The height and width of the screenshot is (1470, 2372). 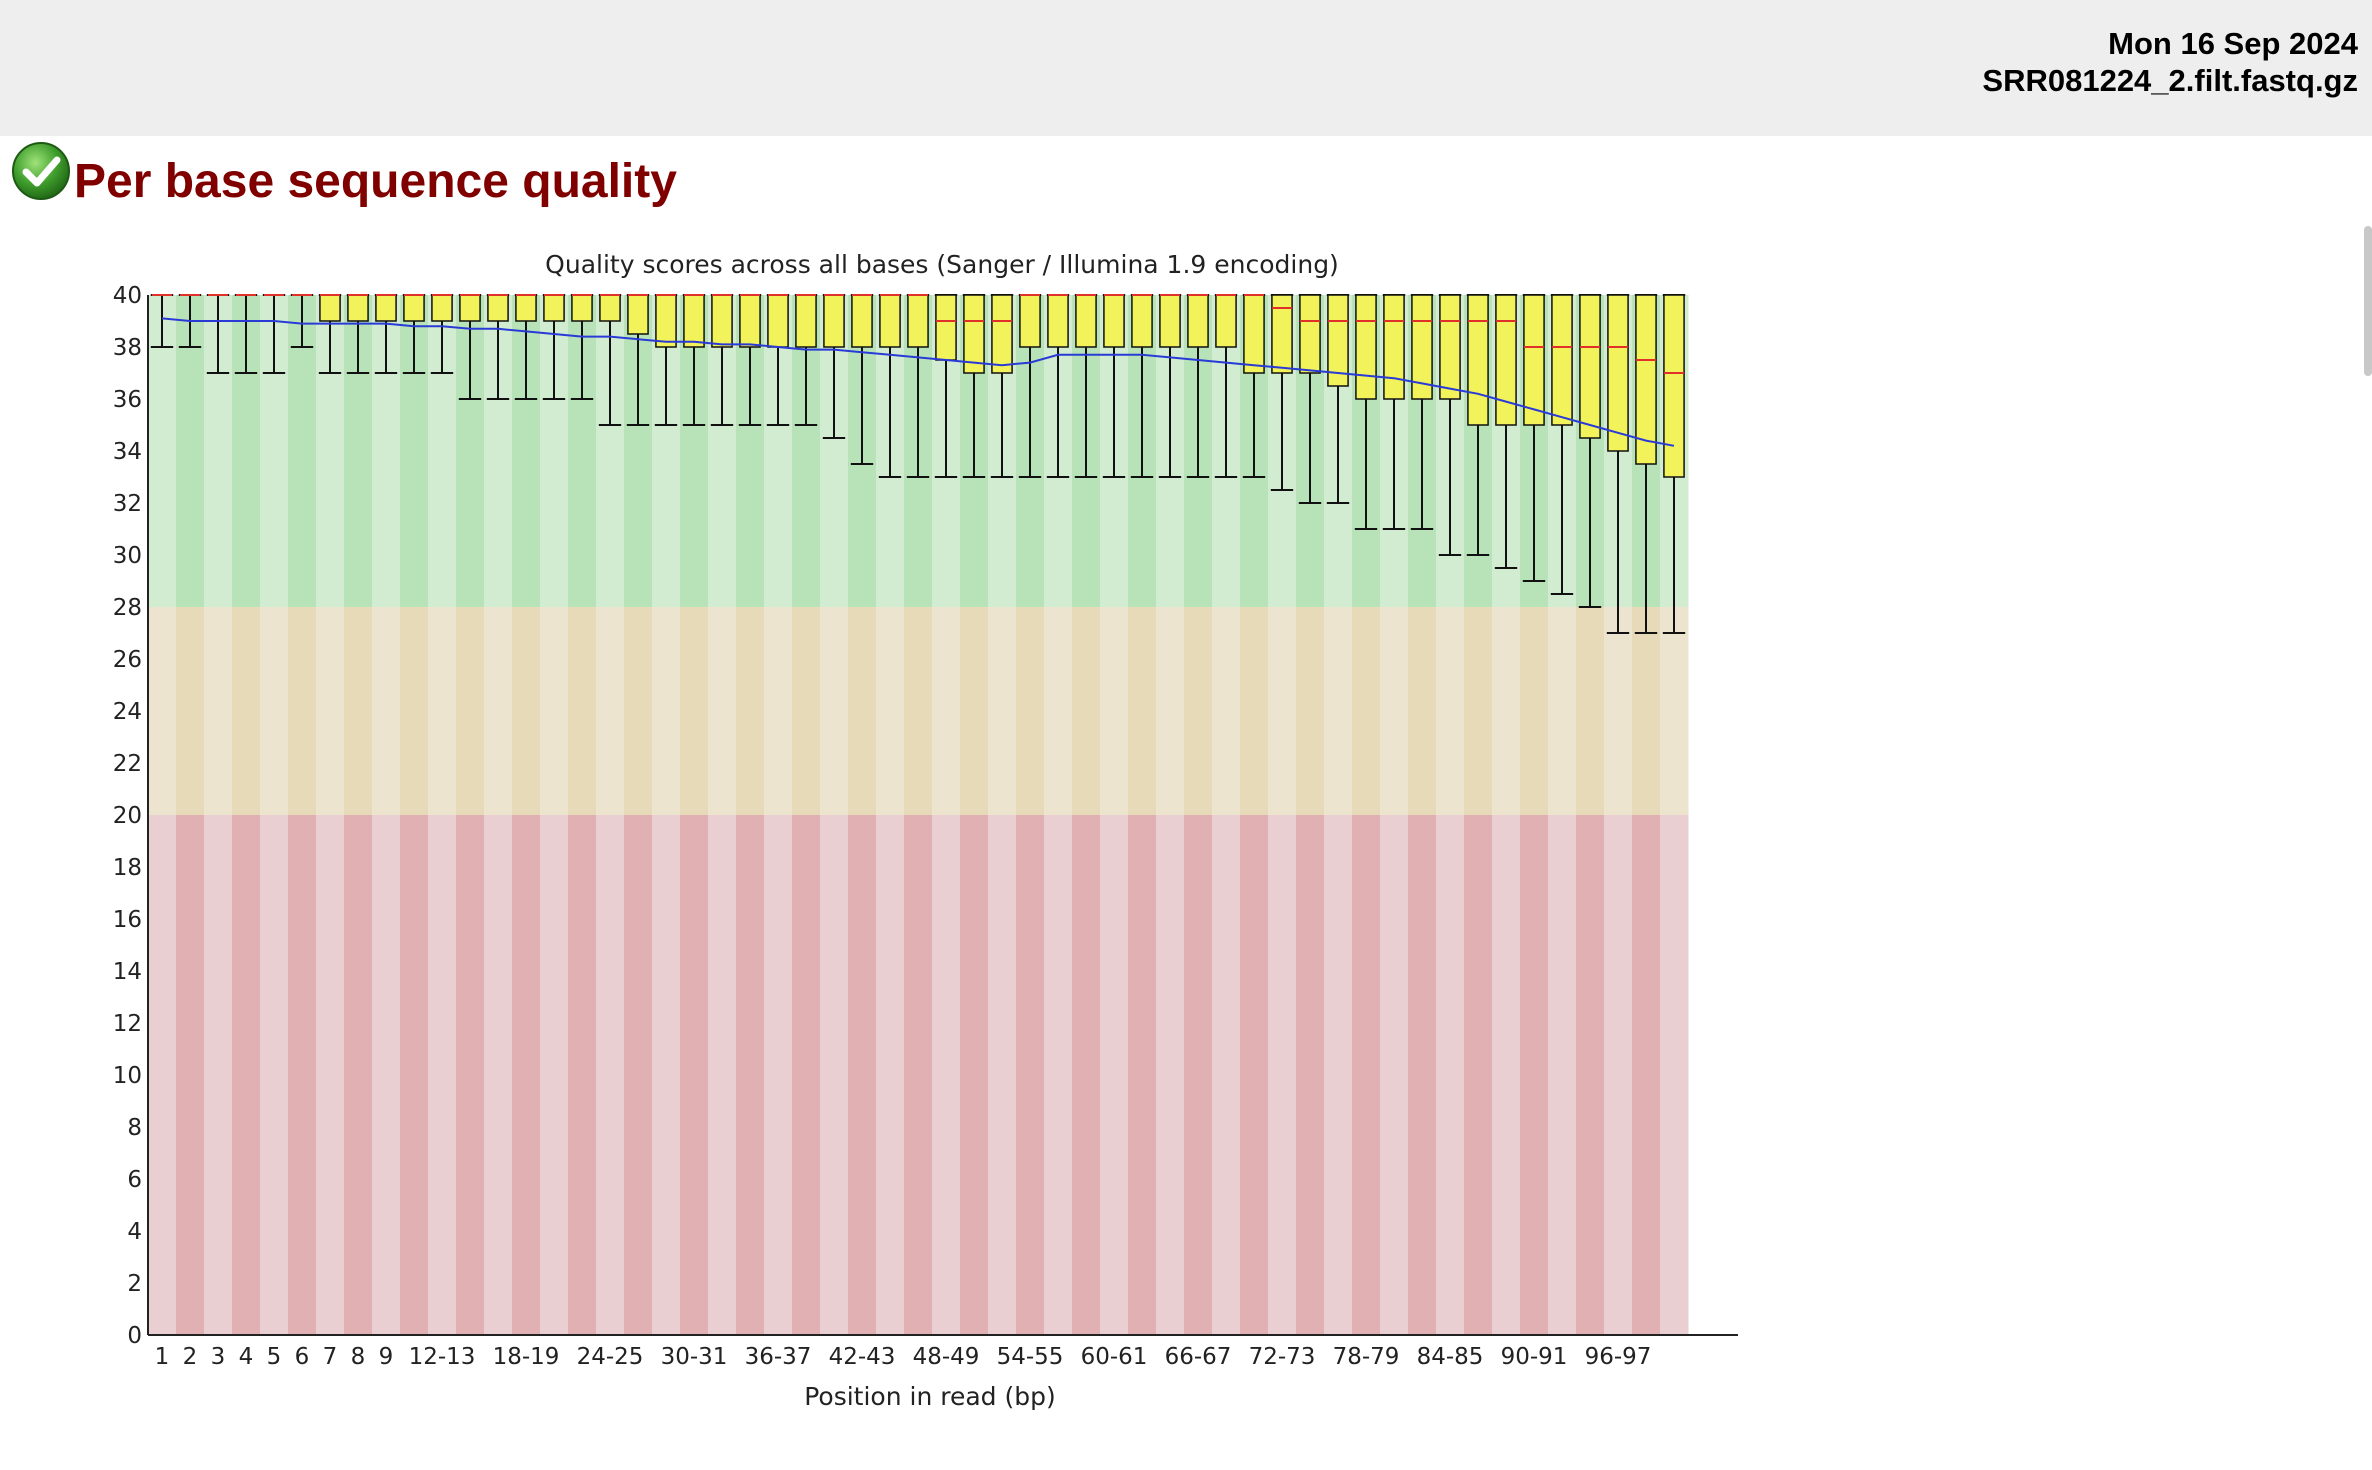 I want to click on x-tick-label: 12-13, so click(x=442, y=1357).